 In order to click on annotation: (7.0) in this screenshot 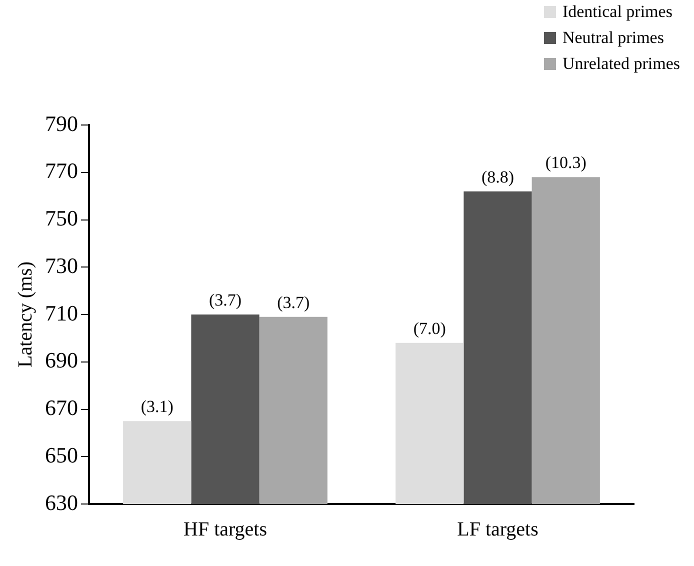, I will do `click(429, 328)`.